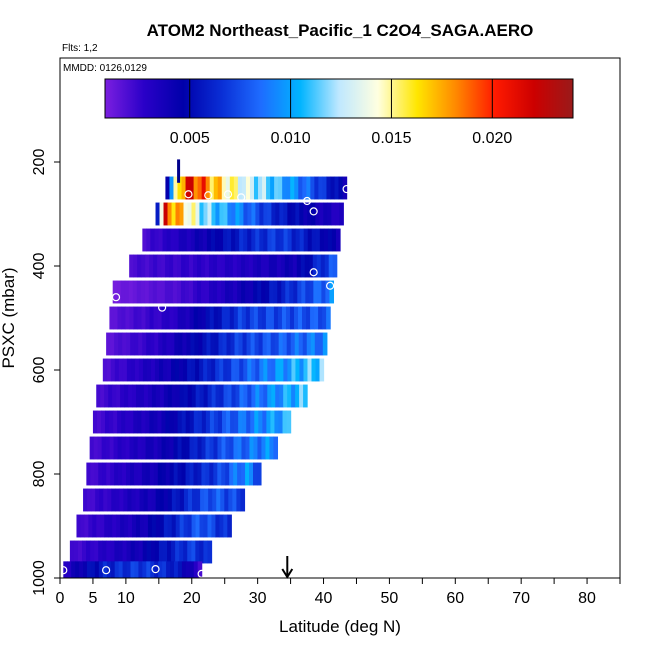 This screenshot has height=650, width=650. I want to click on y-axis-label: PSXC (mbar), so click(9, 317).